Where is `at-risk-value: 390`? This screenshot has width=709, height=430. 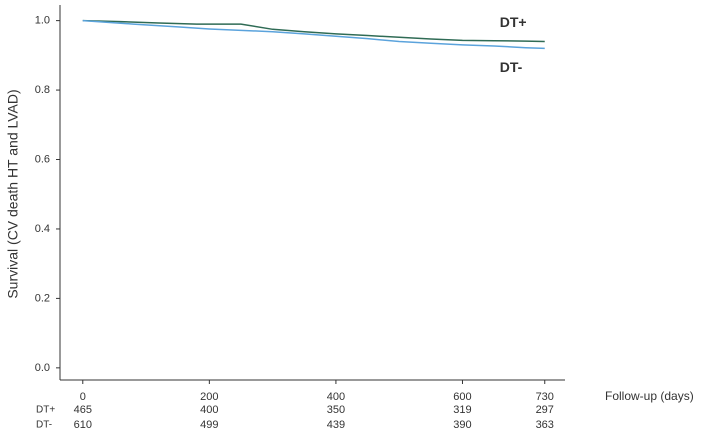
at-risk-value: 390 is located at coordinates (462, 424).